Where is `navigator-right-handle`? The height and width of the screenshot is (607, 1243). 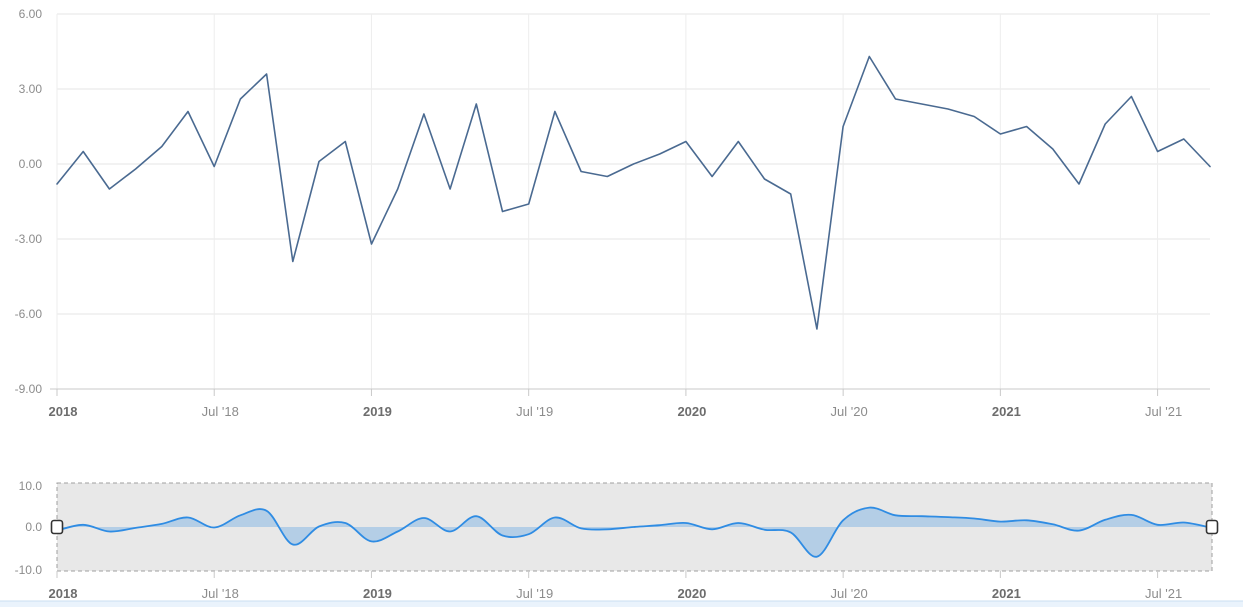 navigator-right-handle is located at coordinates (1212, 527).